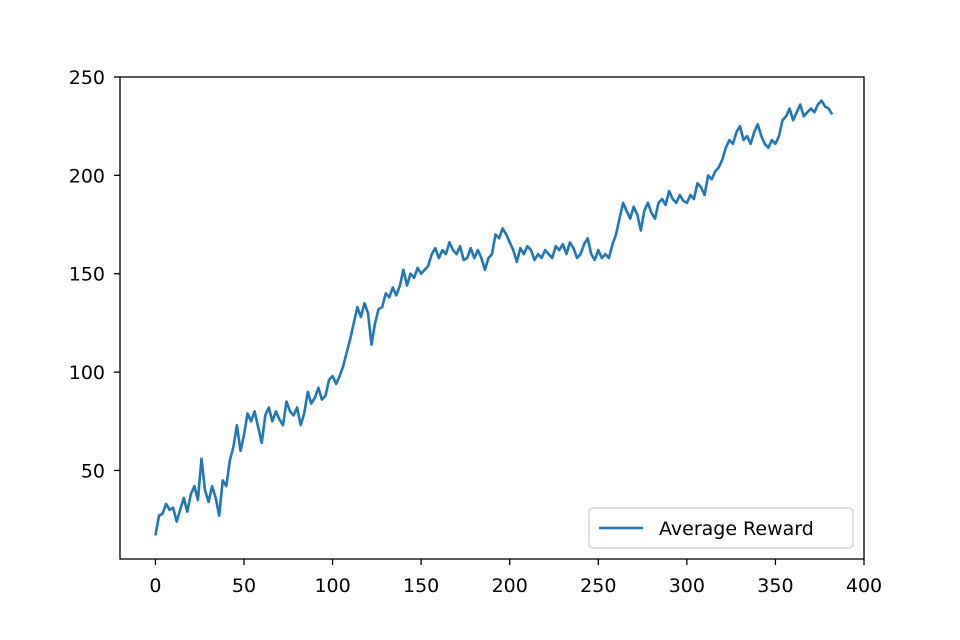 This screenshot has height=640, width=960. What do you see at coordinates (598, 586) in the screenshot?
I see `x-tick-label: 250` at bounding box center [598, 586].